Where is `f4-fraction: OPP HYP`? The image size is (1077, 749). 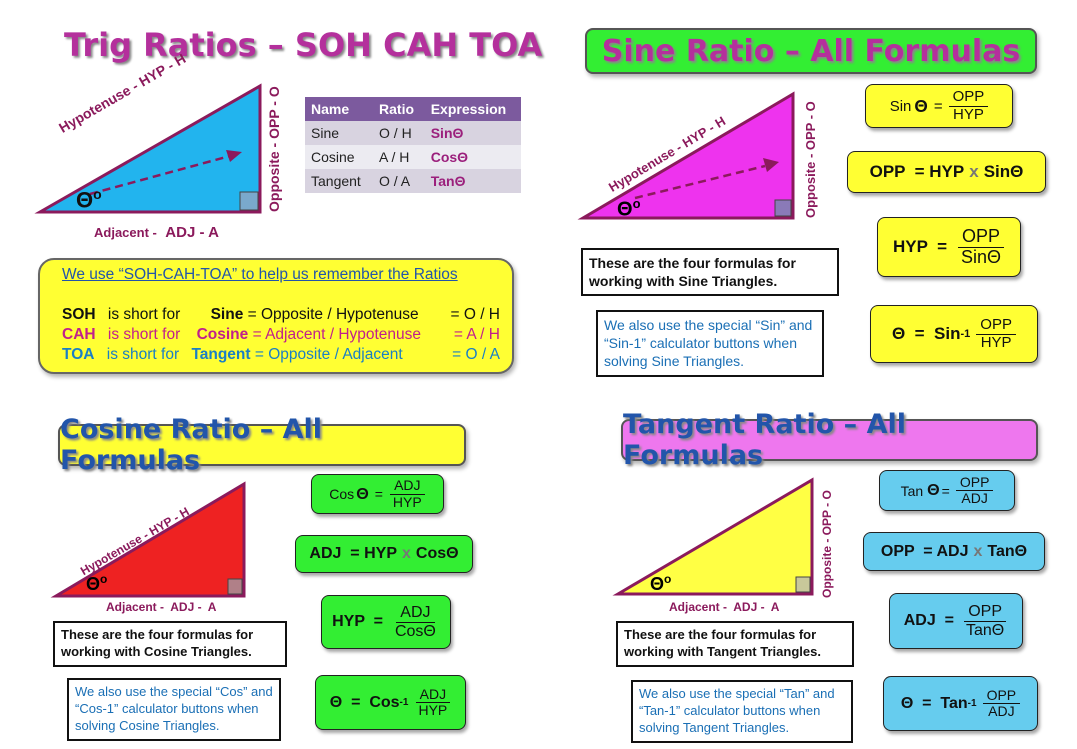 f4-fraction: OPP HYP is located at coordinates (996, 333).